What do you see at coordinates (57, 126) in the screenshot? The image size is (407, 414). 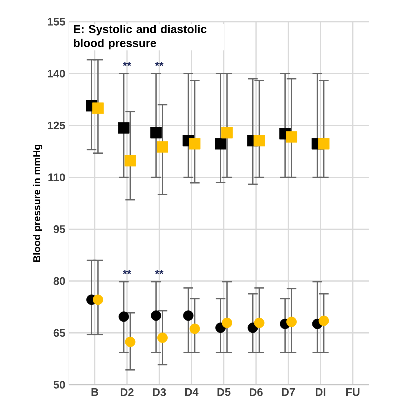 I see `y-tick-label: 125` at bounding box center [57, 126].